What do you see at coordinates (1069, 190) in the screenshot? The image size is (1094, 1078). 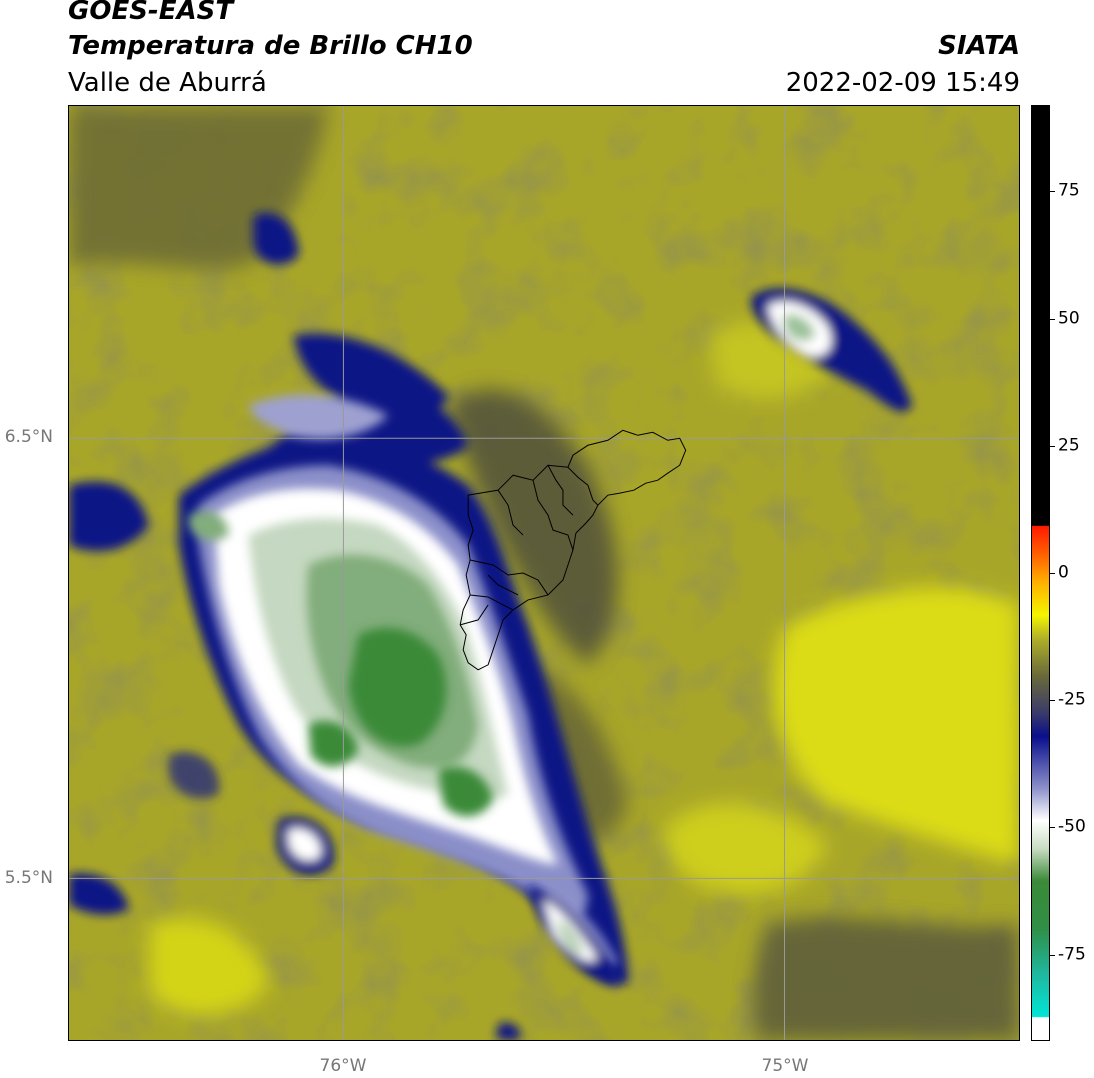 I see `colorbar-tick-label: 75` at bounding box center [1069, 190].